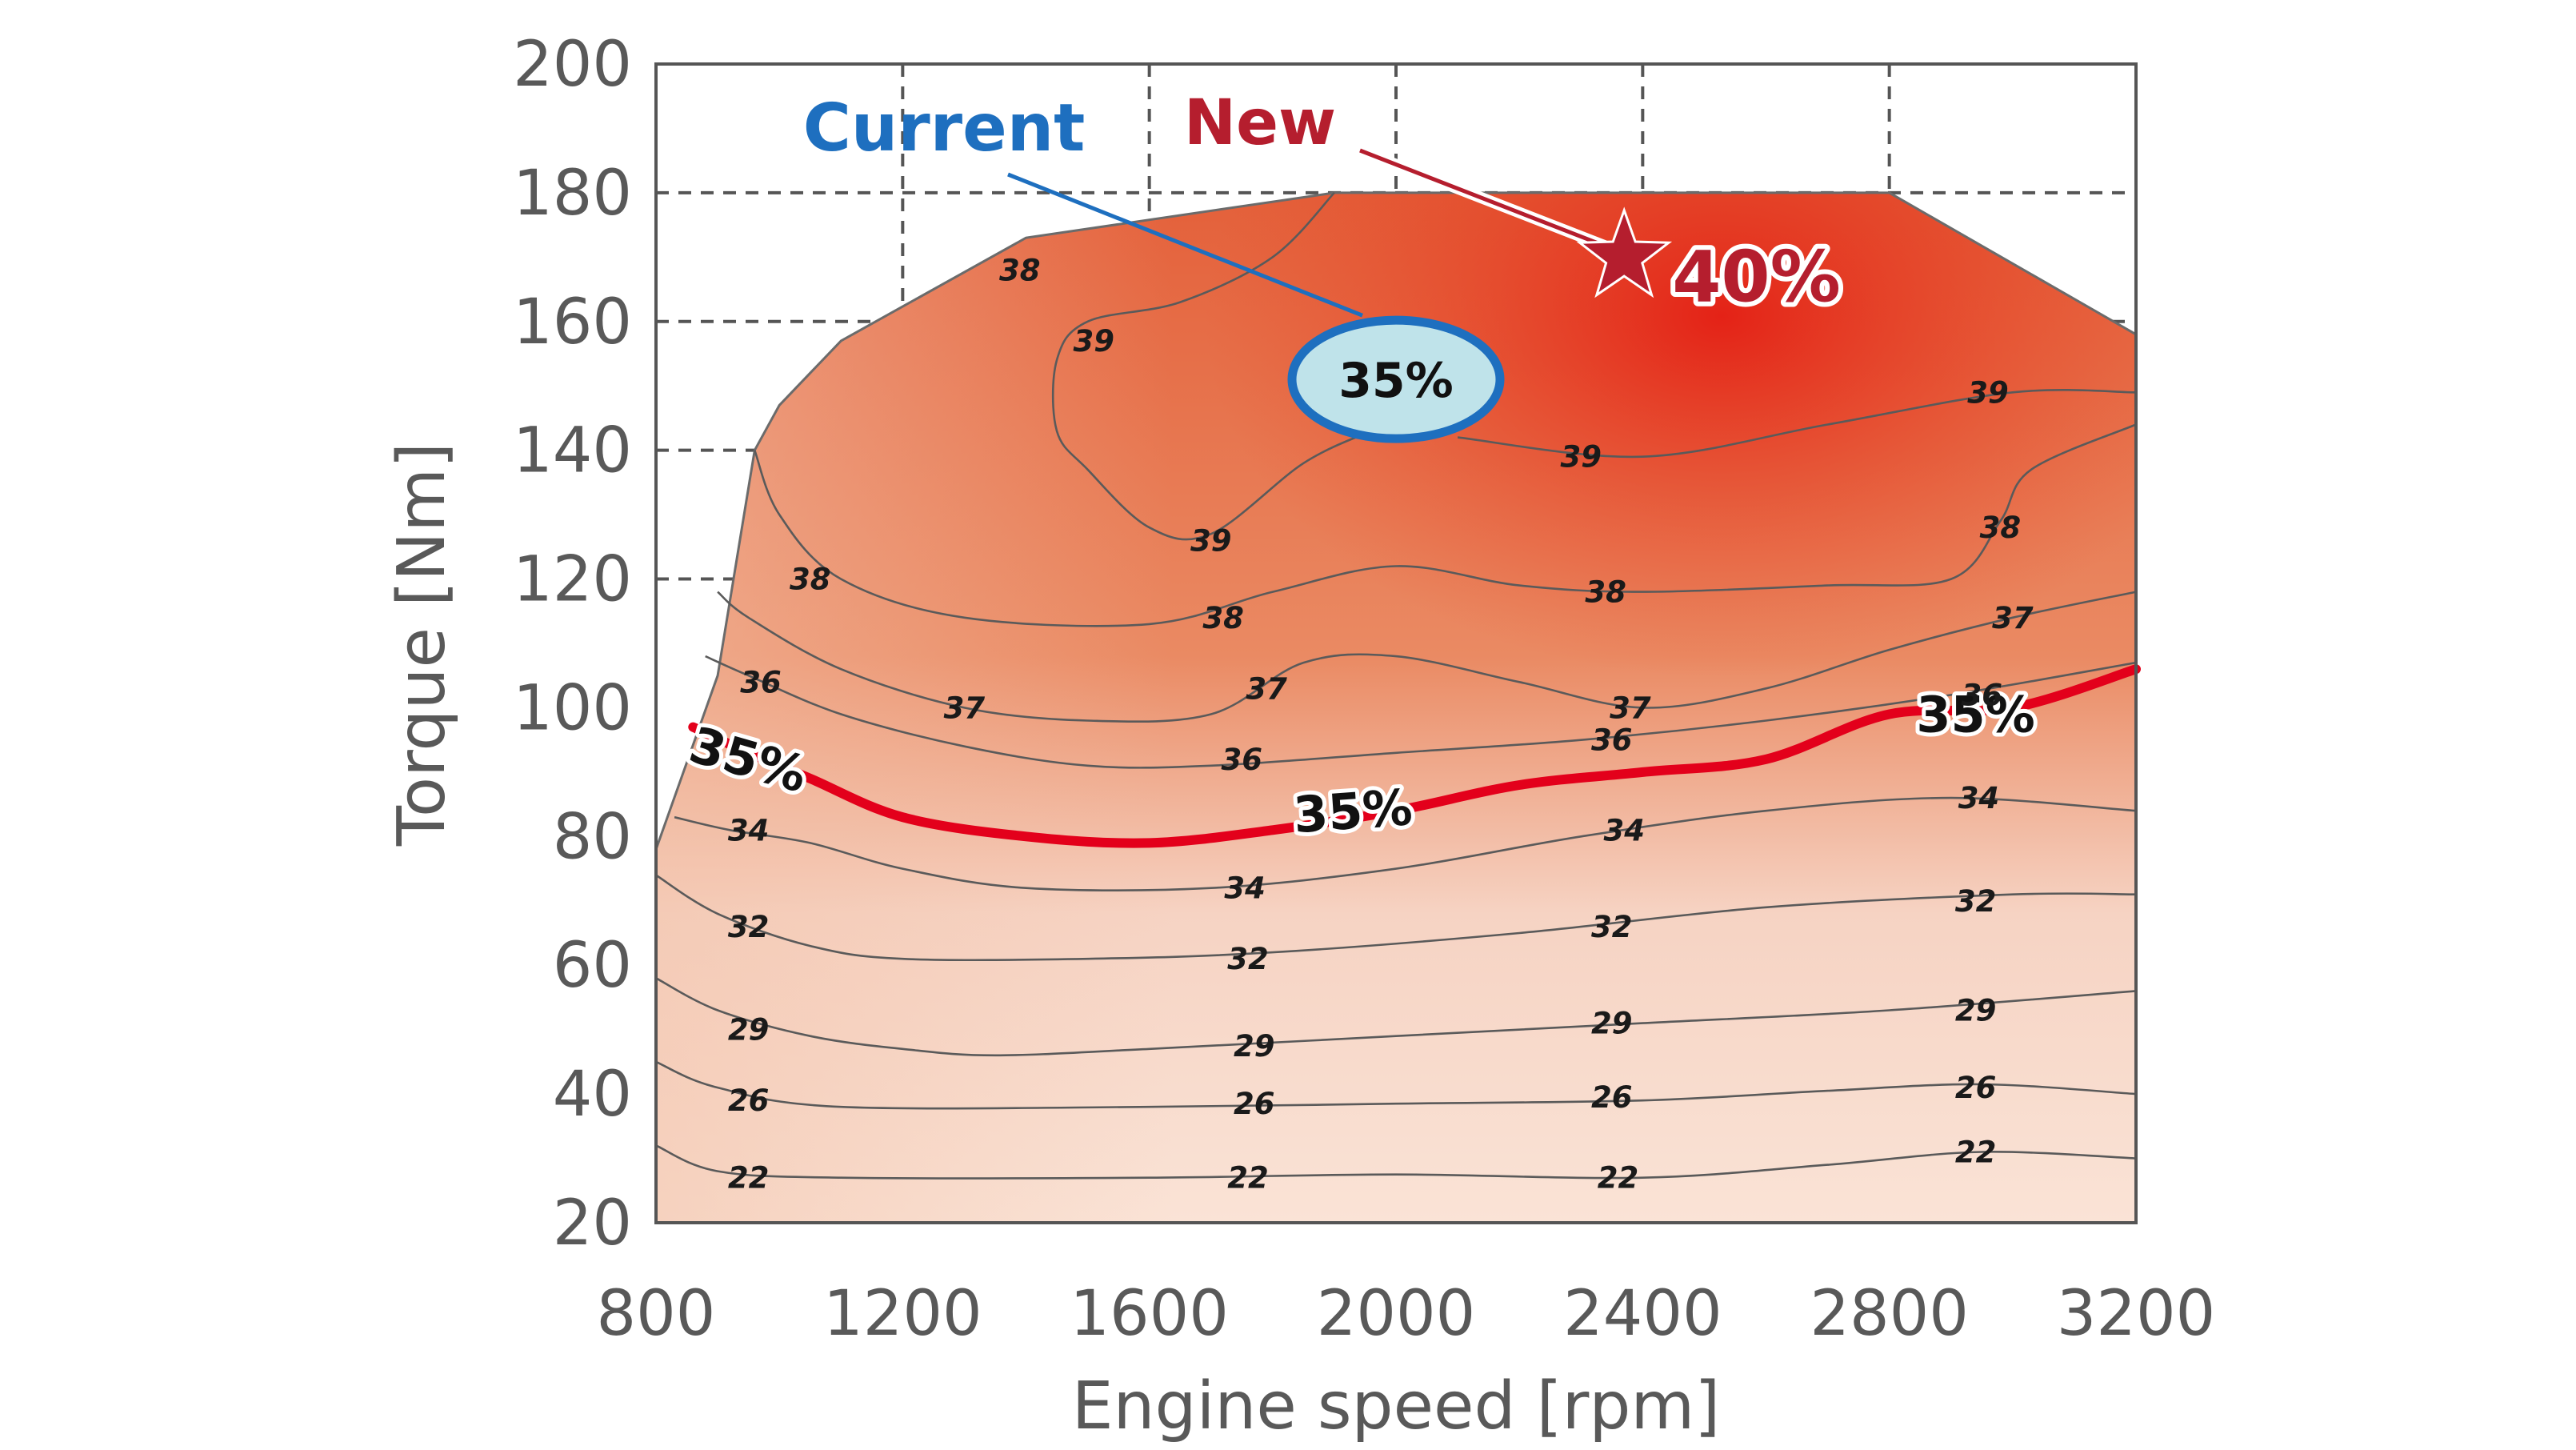  I want to click on y-tick-label: 120, so click(572, 580).